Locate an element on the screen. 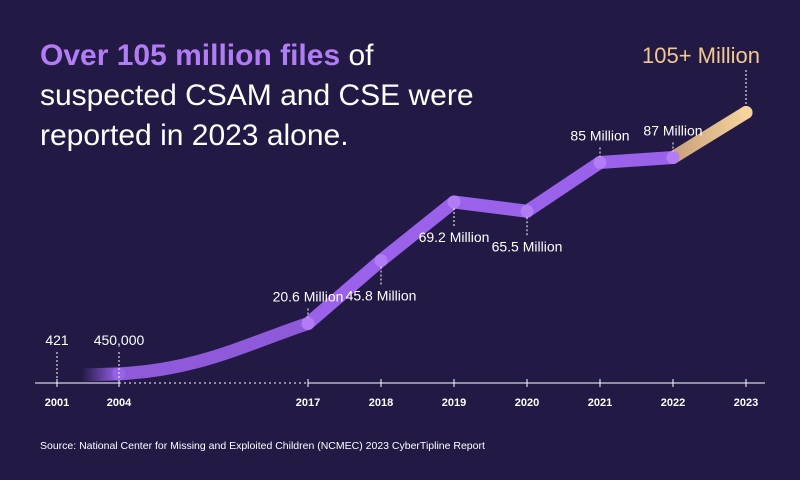  data-label-2023: 105+ Million is located at coordinates (701, 55).